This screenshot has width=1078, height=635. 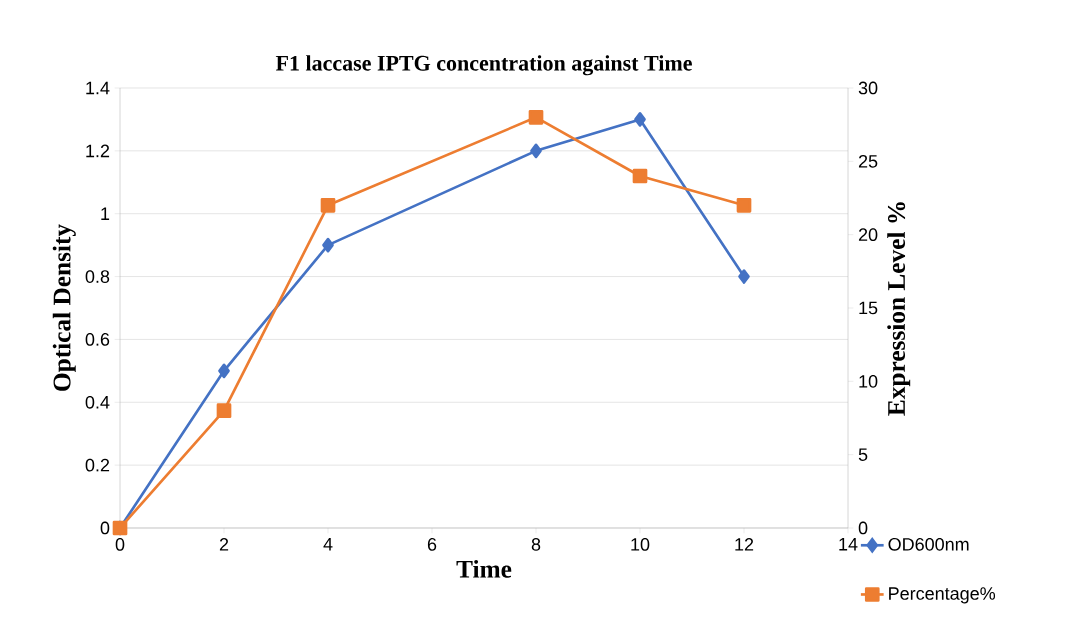 What do you see at coordinates (868, 381) in the screenshot?
I see `y2-tick-label: 10` at bounding box center [868, 381].